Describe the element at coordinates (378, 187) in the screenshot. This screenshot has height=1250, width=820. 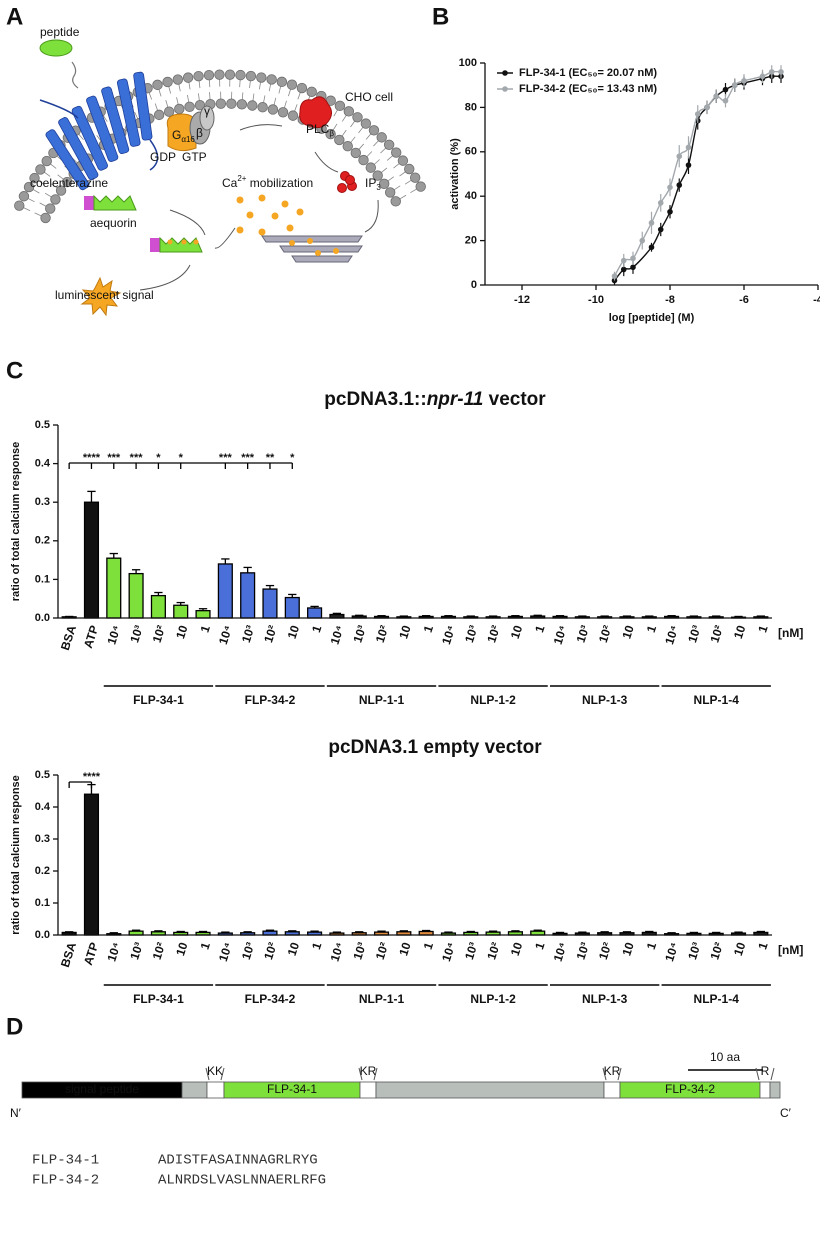
I see `label-part: 3` at that location.